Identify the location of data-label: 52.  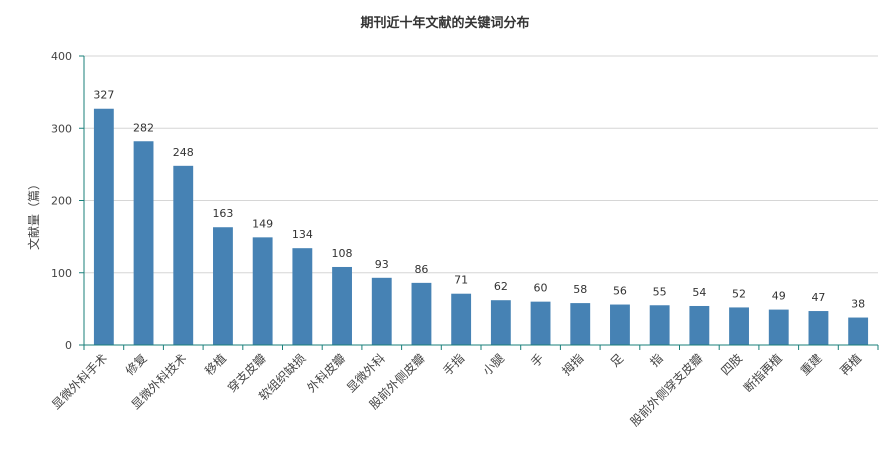
(739, 293).